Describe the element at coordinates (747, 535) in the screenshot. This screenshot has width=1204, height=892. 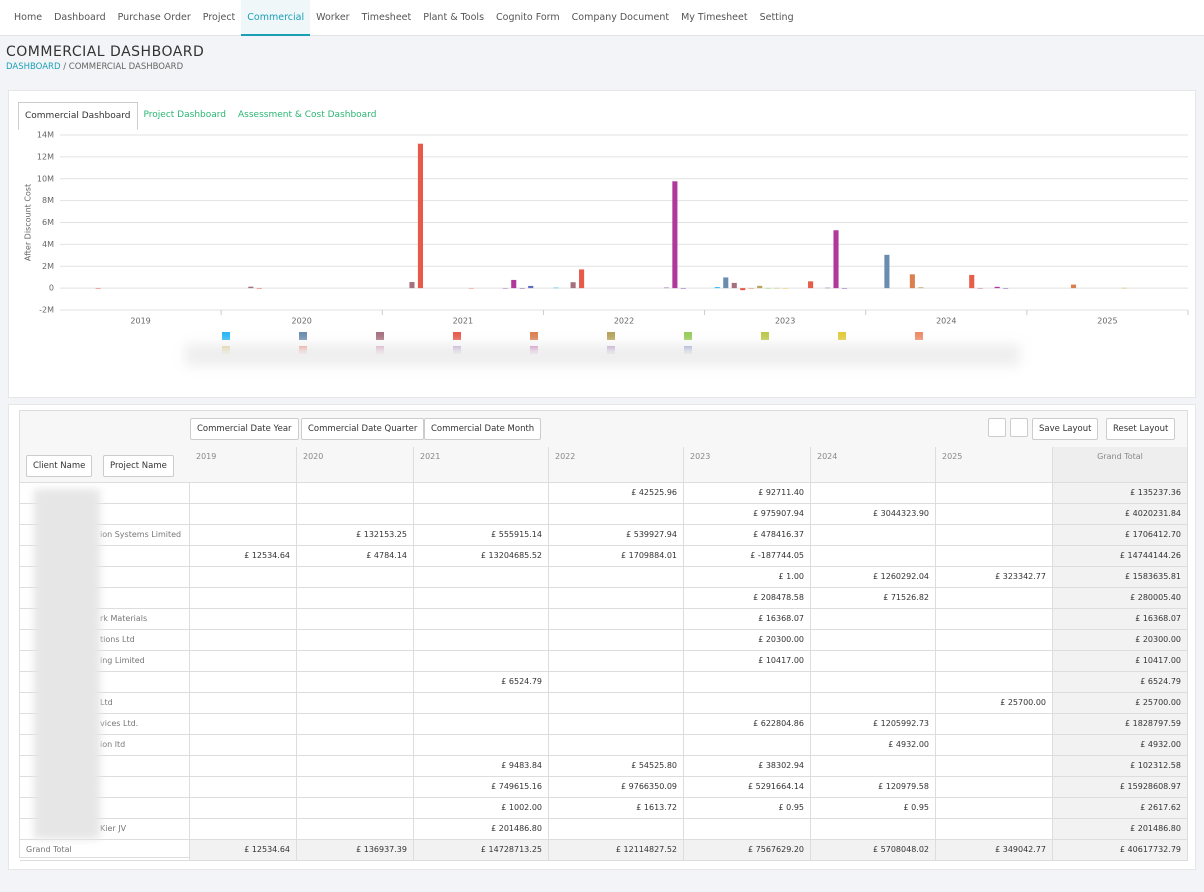
I see `table-cell: £ 478416.37` at that location.